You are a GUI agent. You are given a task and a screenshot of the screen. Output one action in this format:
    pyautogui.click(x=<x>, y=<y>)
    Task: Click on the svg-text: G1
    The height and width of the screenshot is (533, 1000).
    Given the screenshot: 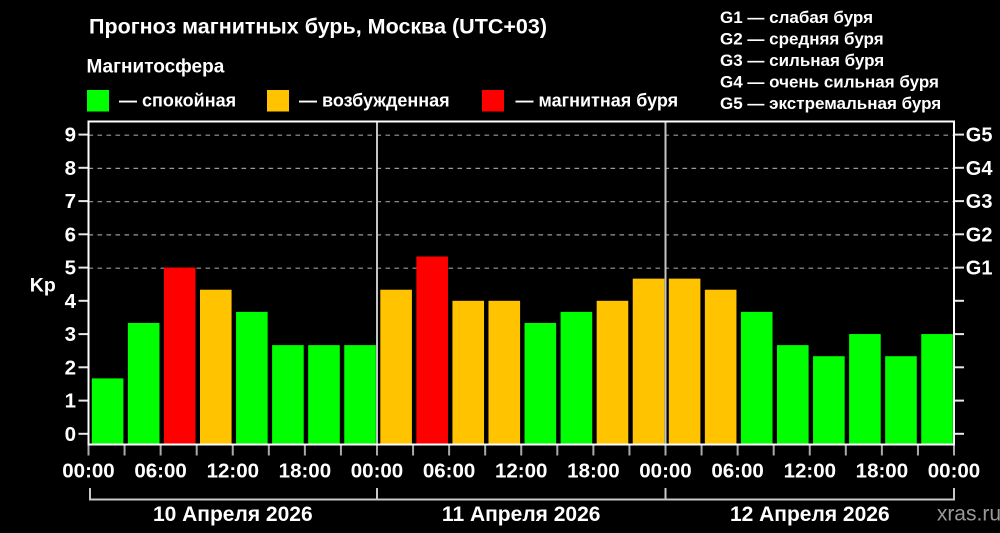 What is the action you would take?
    pyautogui.click(x=979, y=269)
    